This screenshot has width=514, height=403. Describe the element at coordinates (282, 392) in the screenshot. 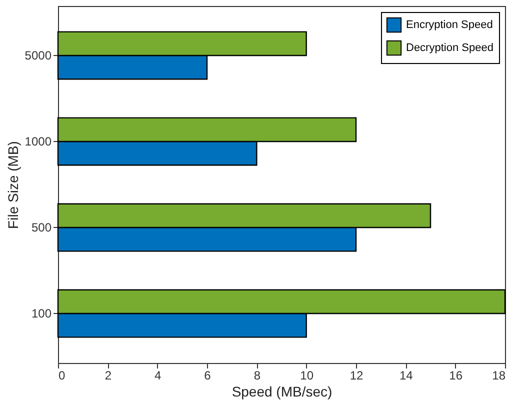

I see `x-axis-title: Speed (MB/sec)` at that location.